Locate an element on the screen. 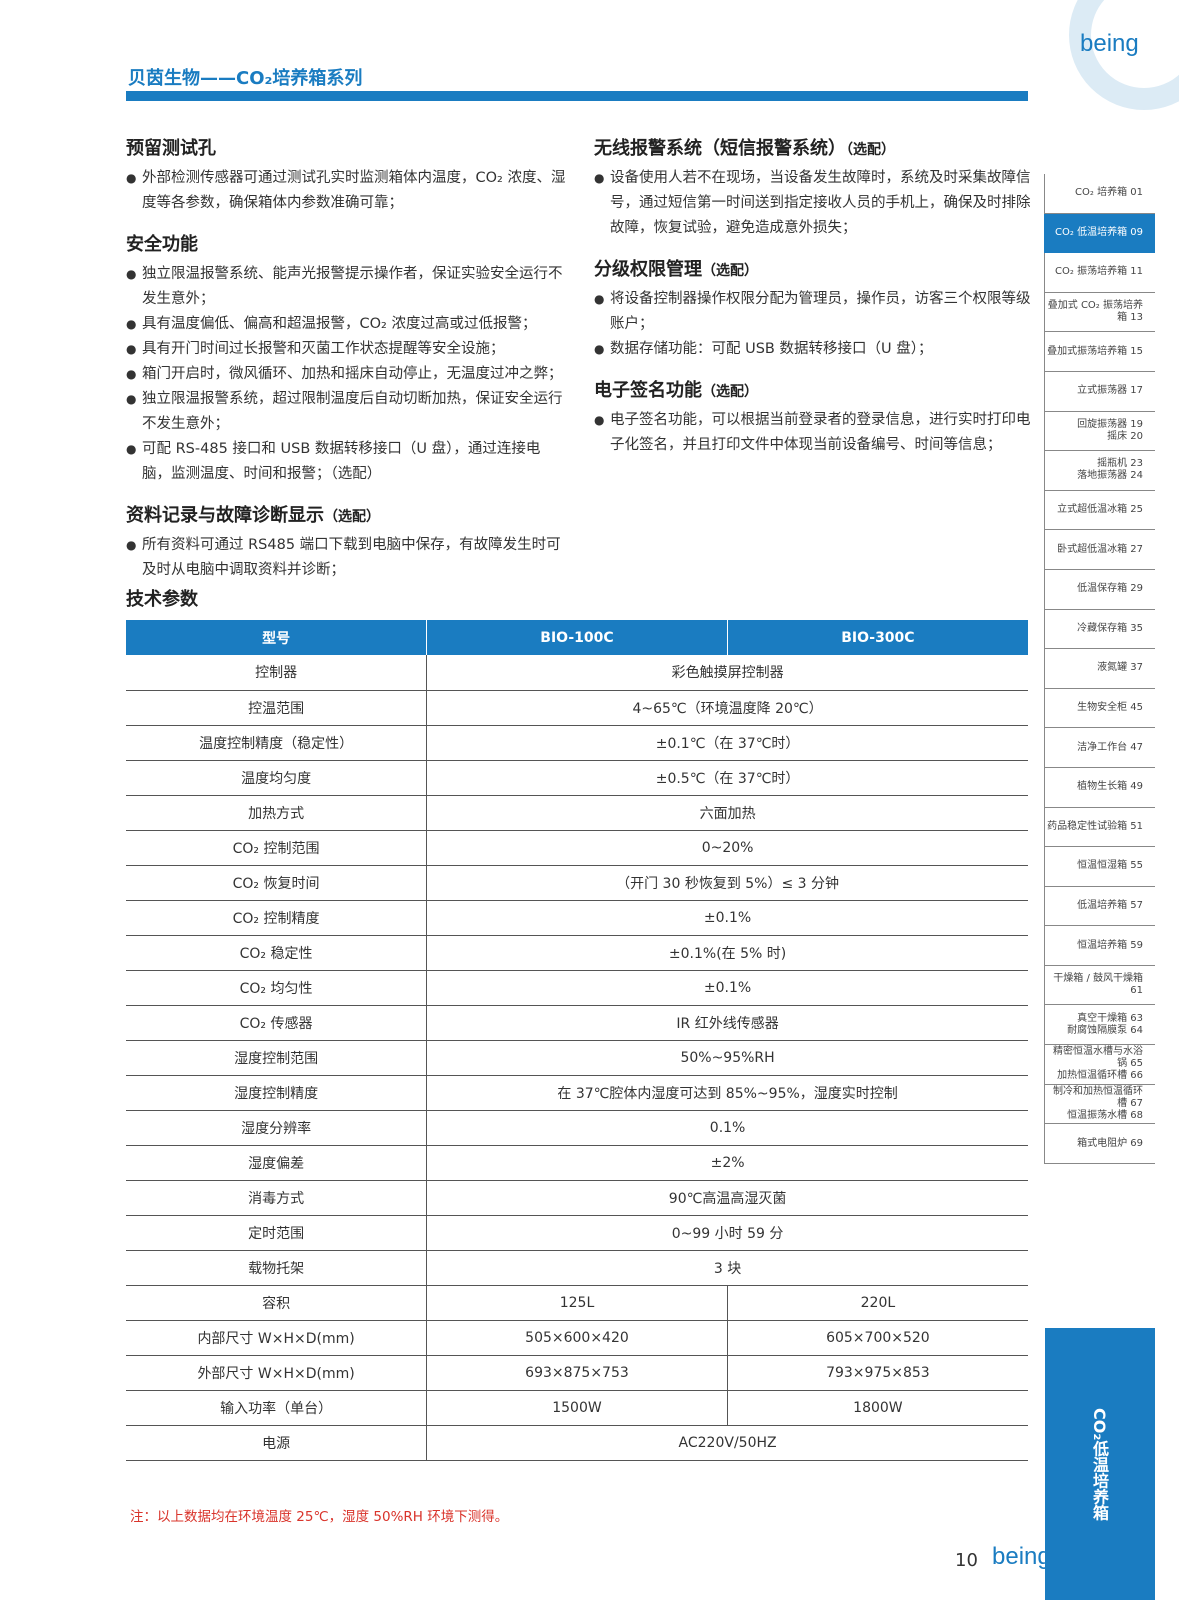 The image size is (1179, 1600). table-cell: 3 块 is located at coordinates (727, 1268).